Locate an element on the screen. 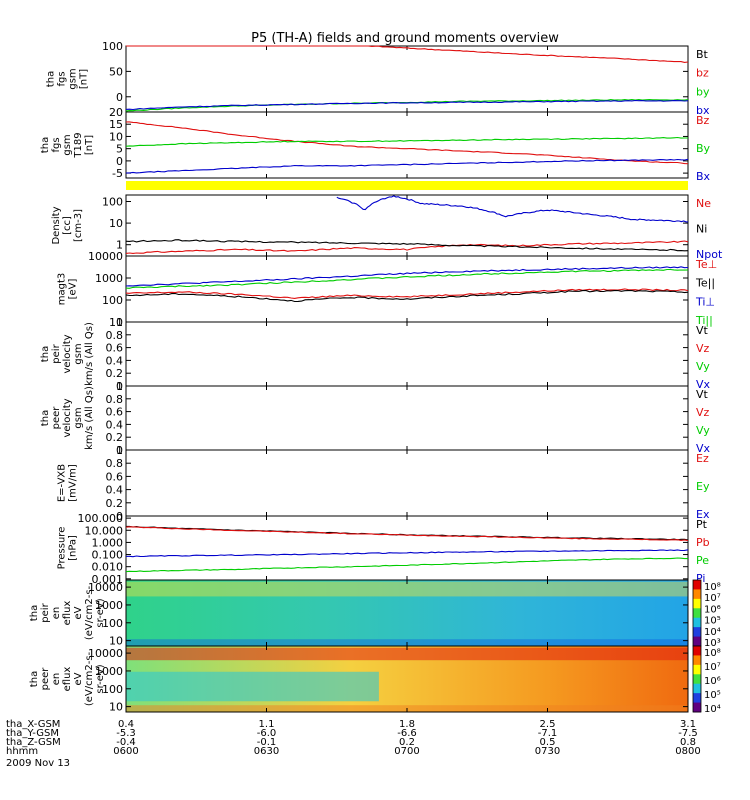  legend-label: Pe is located at coordinates (702, 560).